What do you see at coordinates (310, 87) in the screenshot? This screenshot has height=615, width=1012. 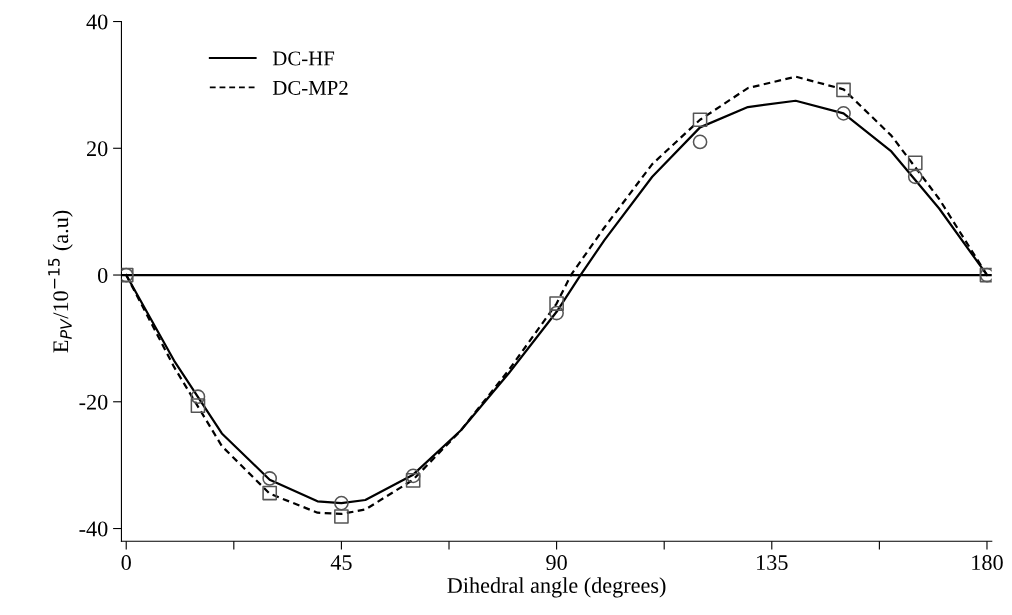 I see `legend-label: DC-MP2` at bounding box center [310, 87].